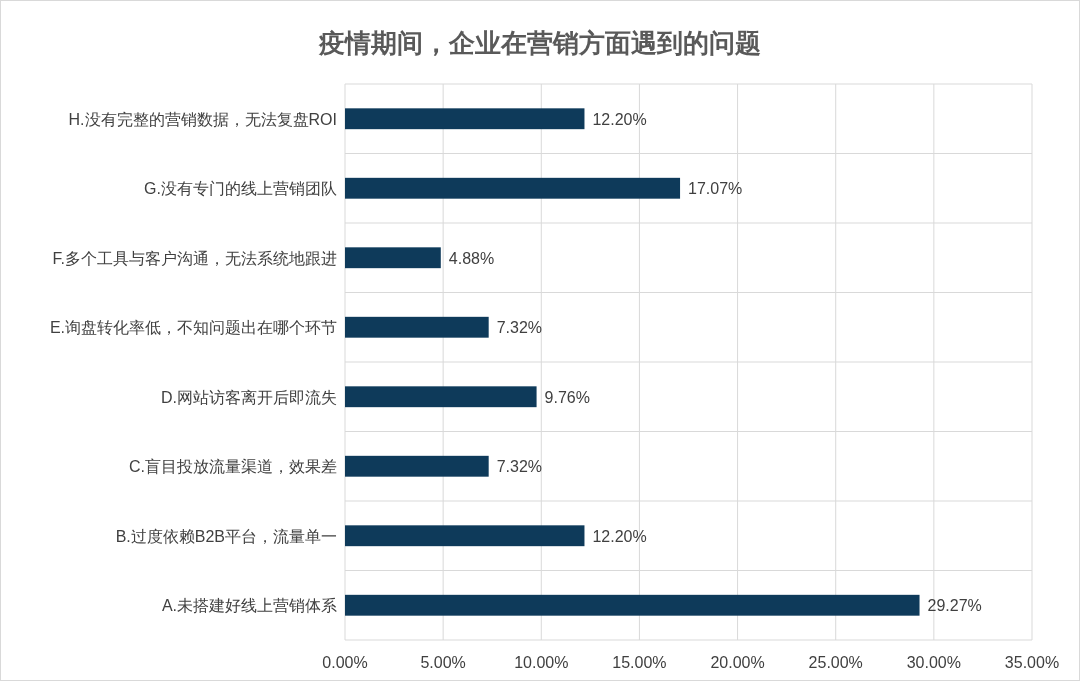 The image size is (1080, 681). Describe the element at coordinates (249, 606) in the screenshot. I see `y-tick-label: A.未搭建好线上营销体系` at that location.